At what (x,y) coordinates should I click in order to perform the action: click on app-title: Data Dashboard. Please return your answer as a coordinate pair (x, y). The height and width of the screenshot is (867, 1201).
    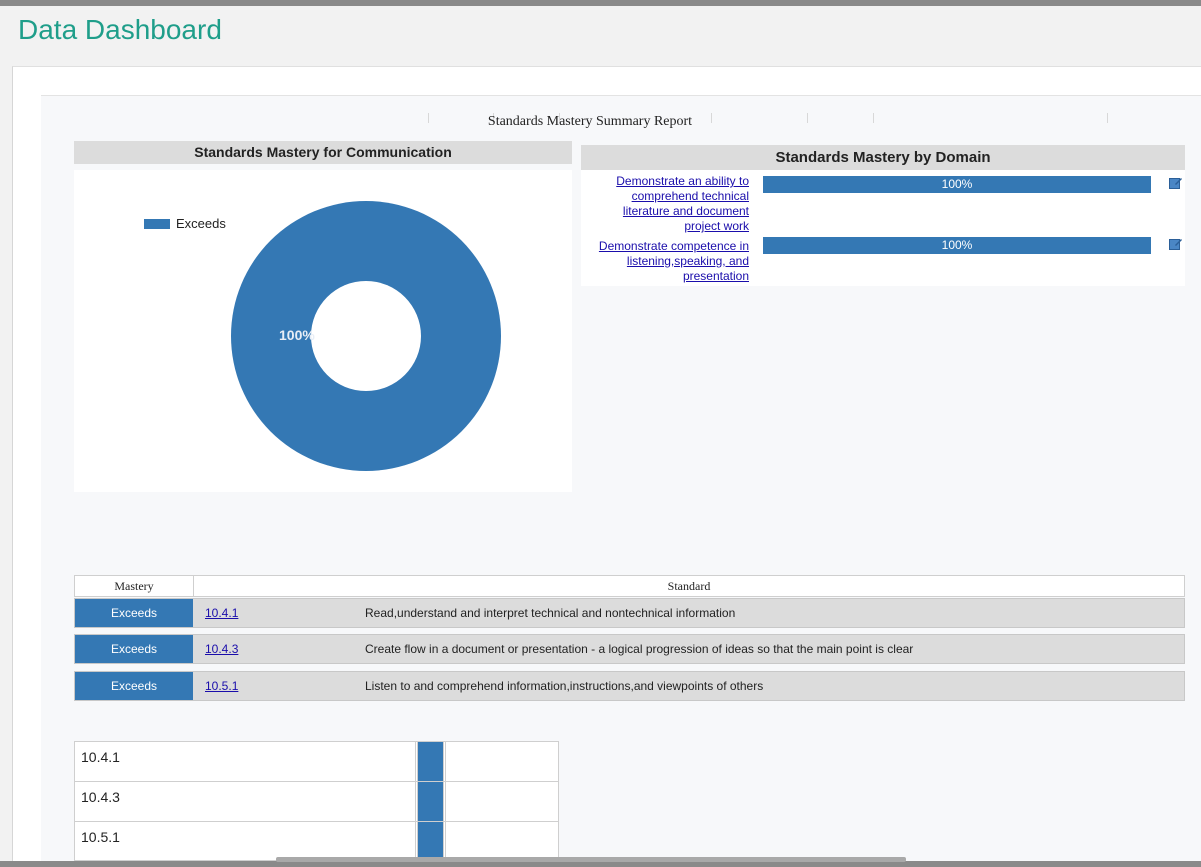
    Looking at the image, I should click on (120, 29).